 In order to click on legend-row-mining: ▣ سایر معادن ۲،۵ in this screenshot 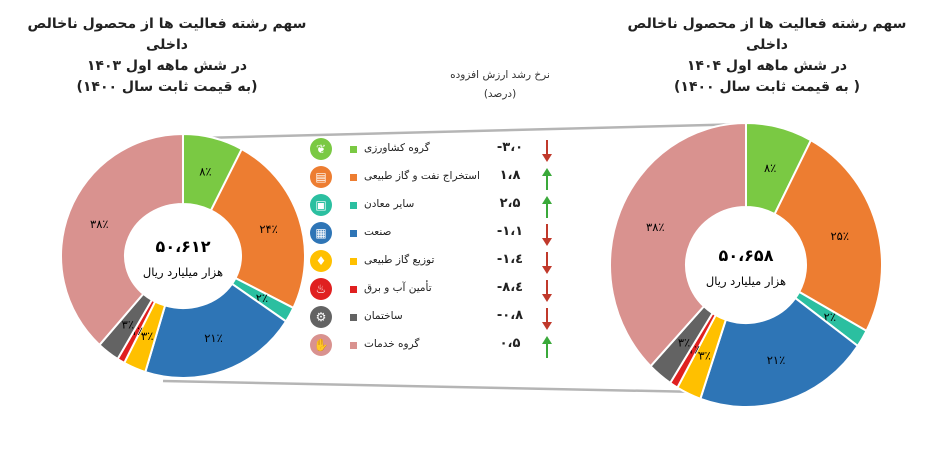, I will do `click(435, 206)`.